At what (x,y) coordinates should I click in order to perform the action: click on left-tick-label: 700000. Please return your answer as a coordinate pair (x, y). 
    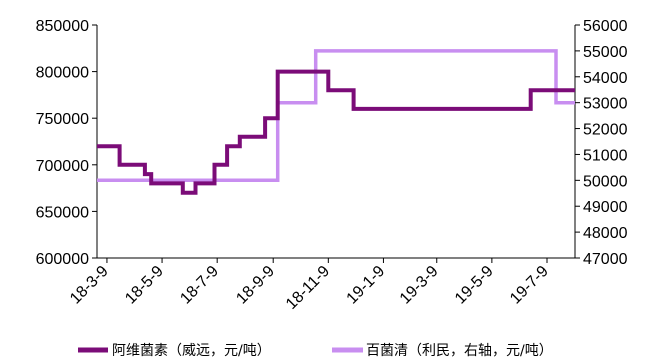
    Looking at the image, I should click on (62, 166).